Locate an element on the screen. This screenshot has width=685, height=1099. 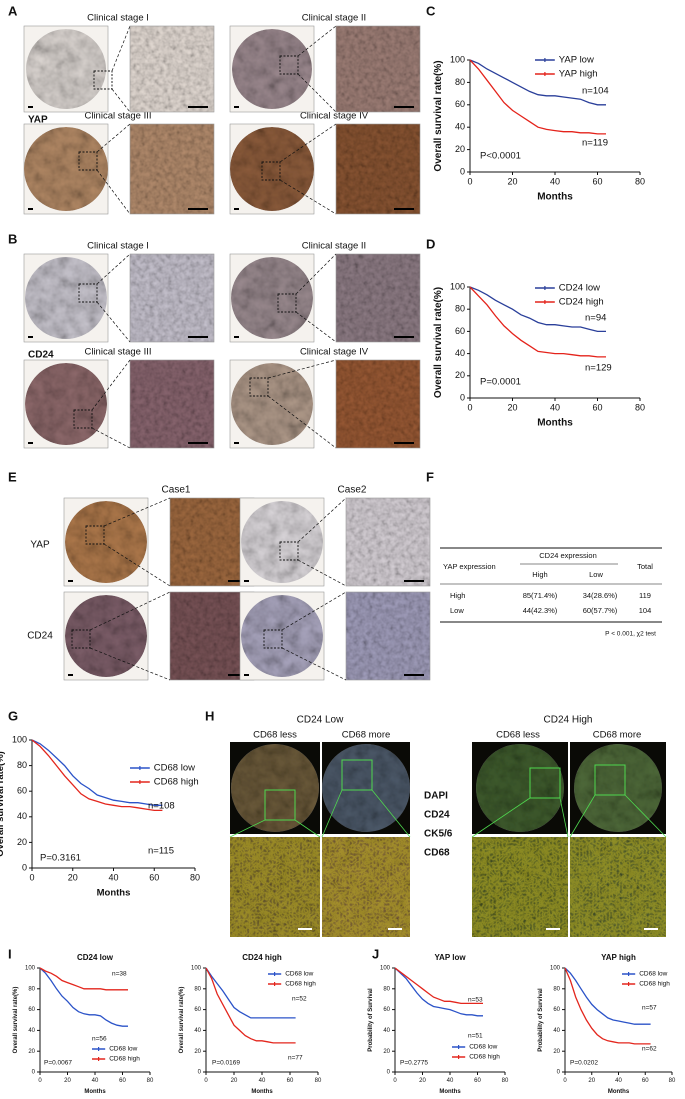
annotation: n=53 is located at coordinates (475, 1000).